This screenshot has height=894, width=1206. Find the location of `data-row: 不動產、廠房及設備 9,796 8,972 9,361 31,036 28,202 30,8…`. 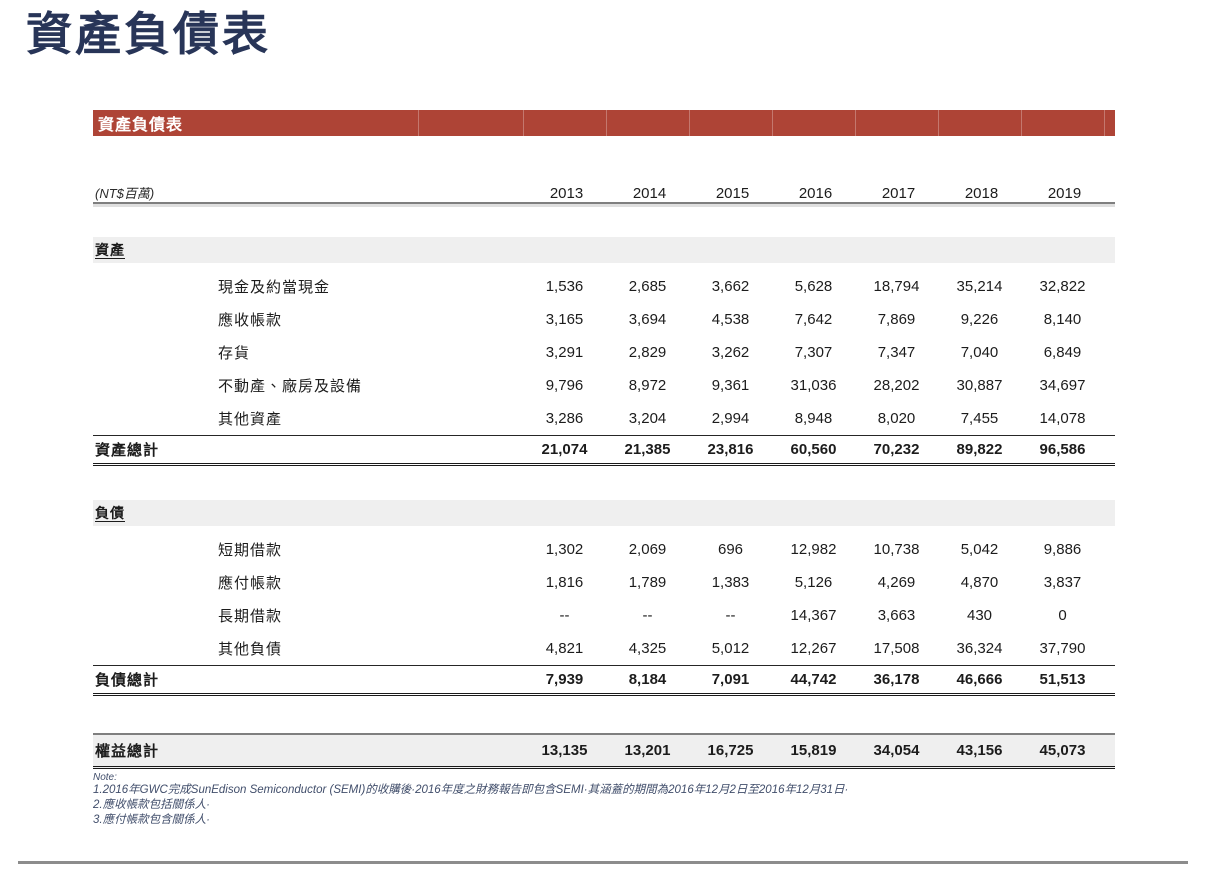

data-row: 不動產、廠房及設備 9,796 8,972 9,361 31,036 28,202 30,8… is located at coordinates (604, 385).